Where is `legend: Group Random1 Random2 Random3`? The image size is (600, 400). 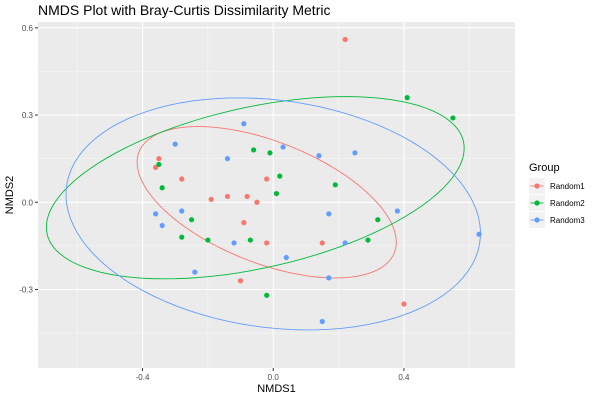
legend: Group Random1 Random2 Random3 is located at coordinates (557, 195).